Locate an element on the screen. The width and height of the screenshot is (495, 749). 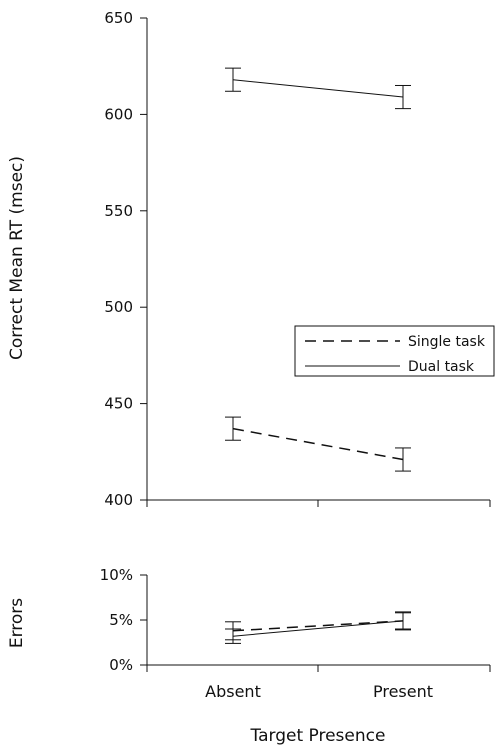
legend: Single task Dual task is located at coordinates (394, 351).